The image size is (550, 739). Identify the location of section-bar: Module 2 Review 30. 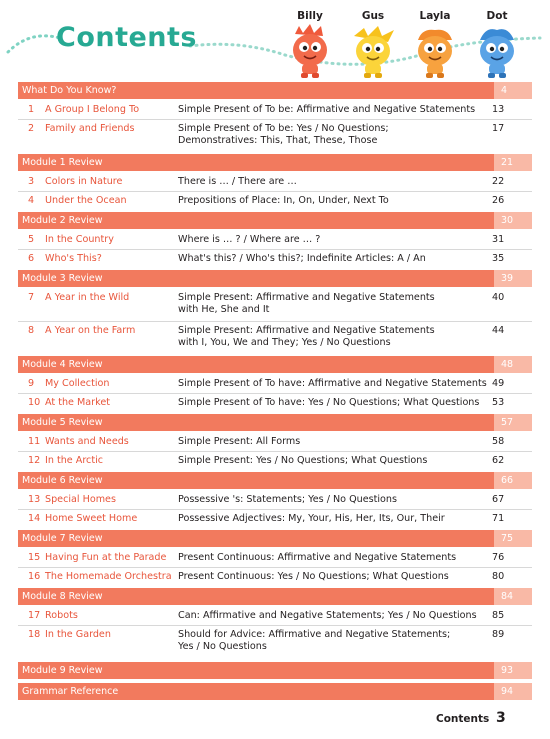
(275, 220).